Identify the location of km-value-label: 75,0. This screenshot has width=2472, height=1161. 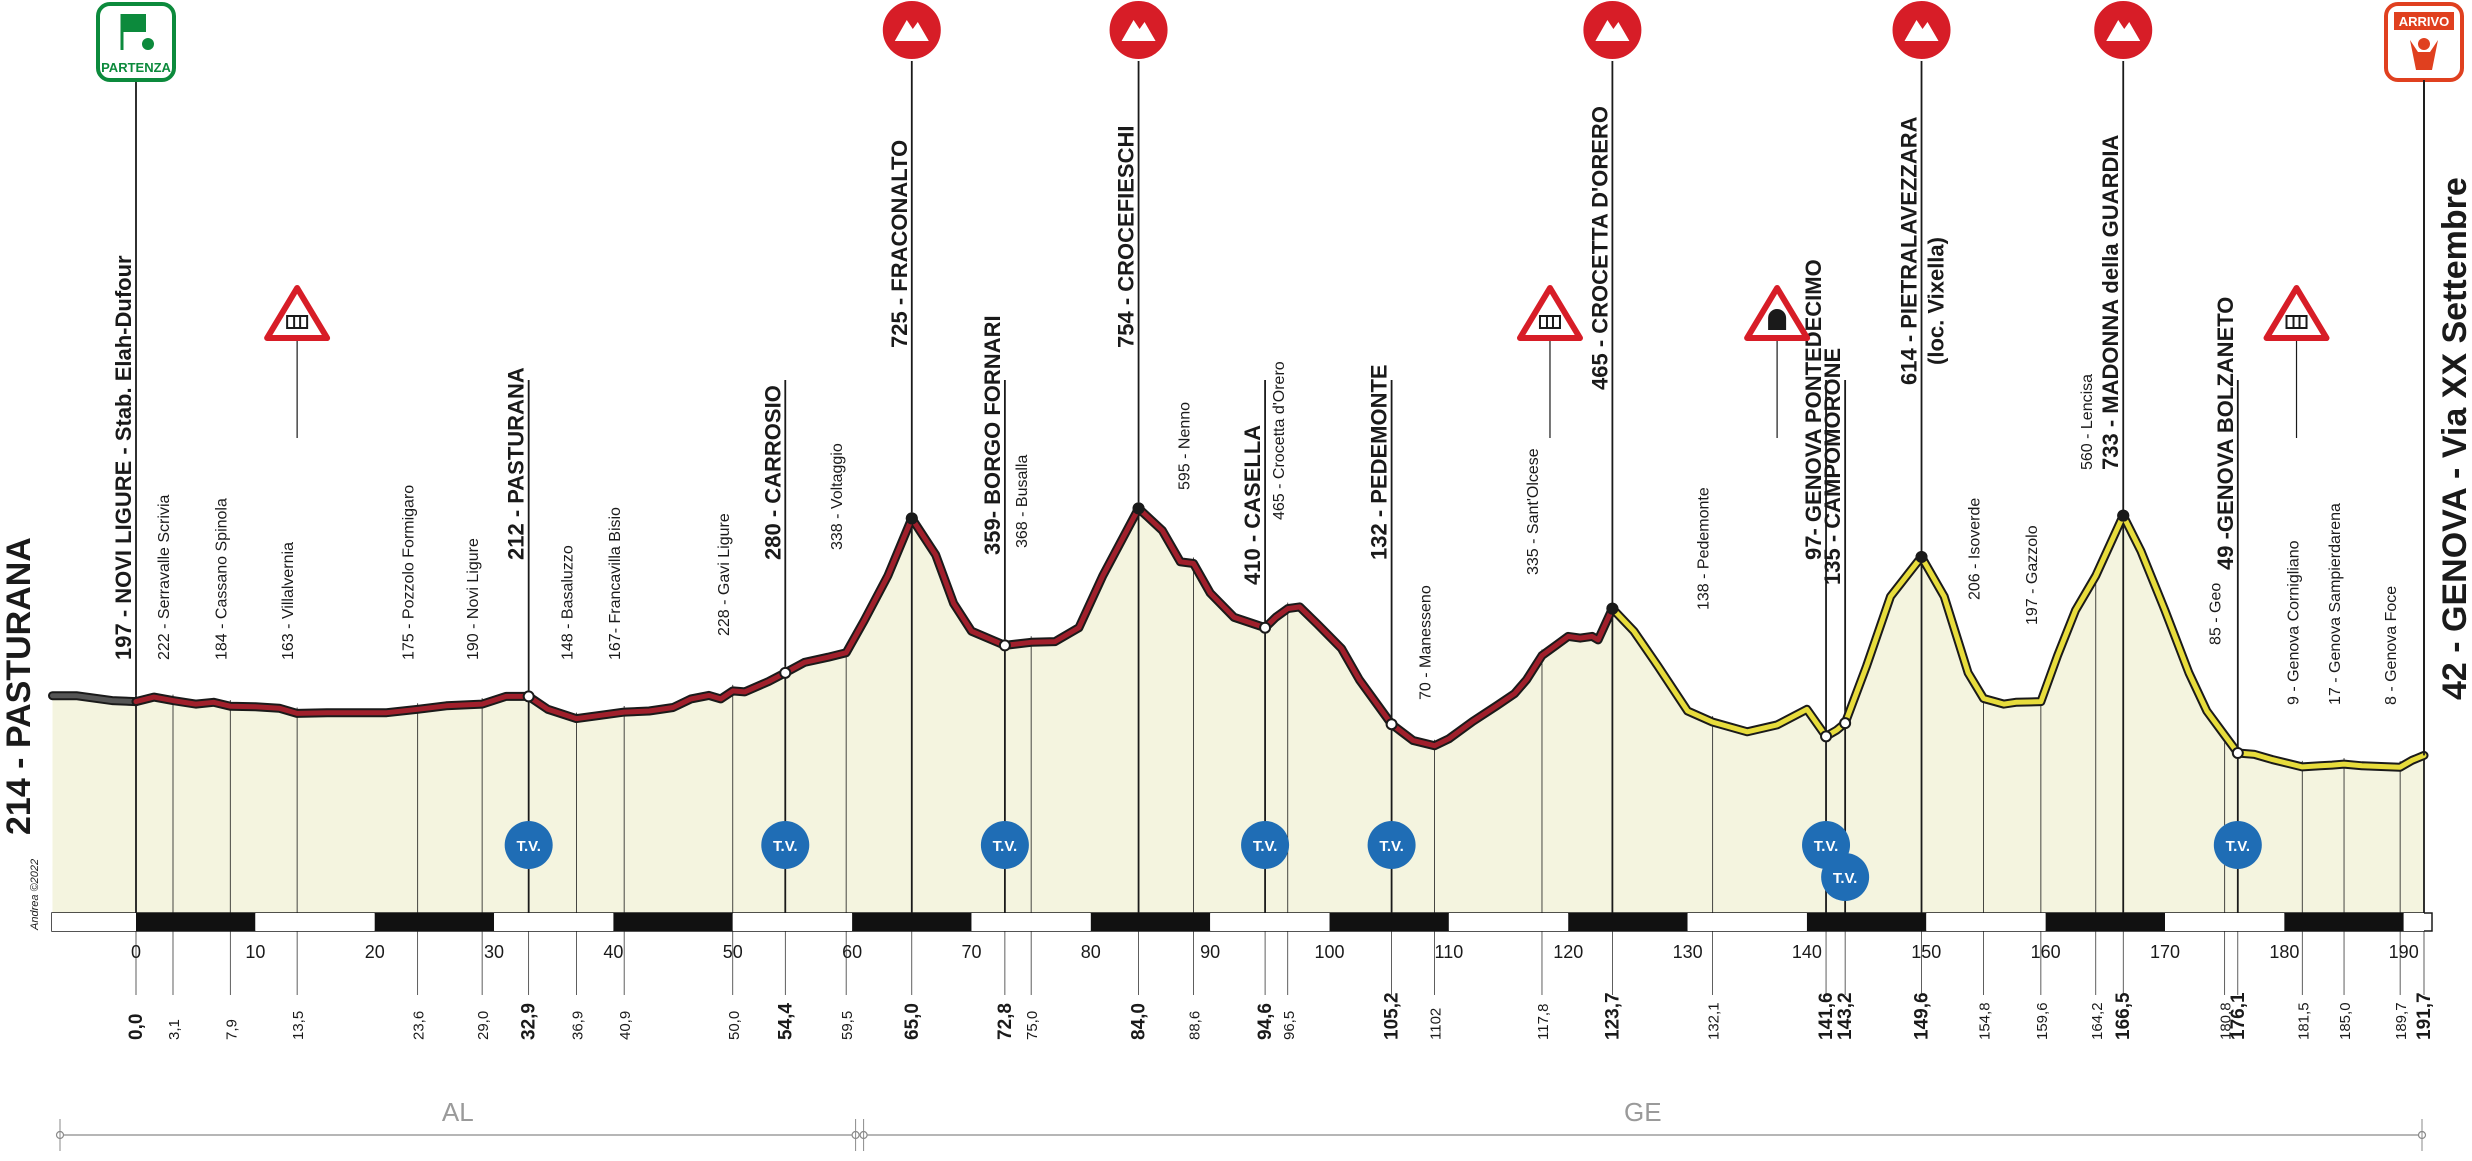
(1032, 1025).